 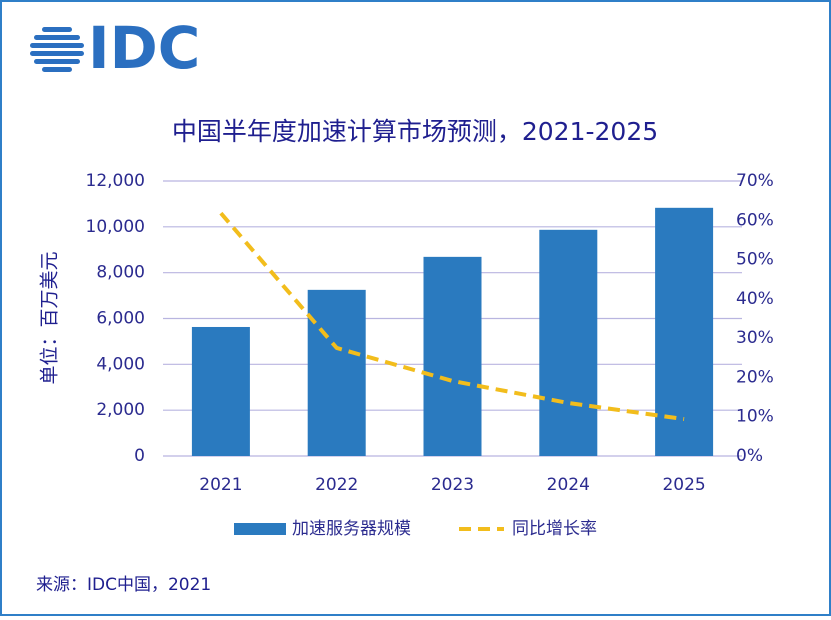 I want to click on legend-label: 同比增长率, so click(x=554, y=529).